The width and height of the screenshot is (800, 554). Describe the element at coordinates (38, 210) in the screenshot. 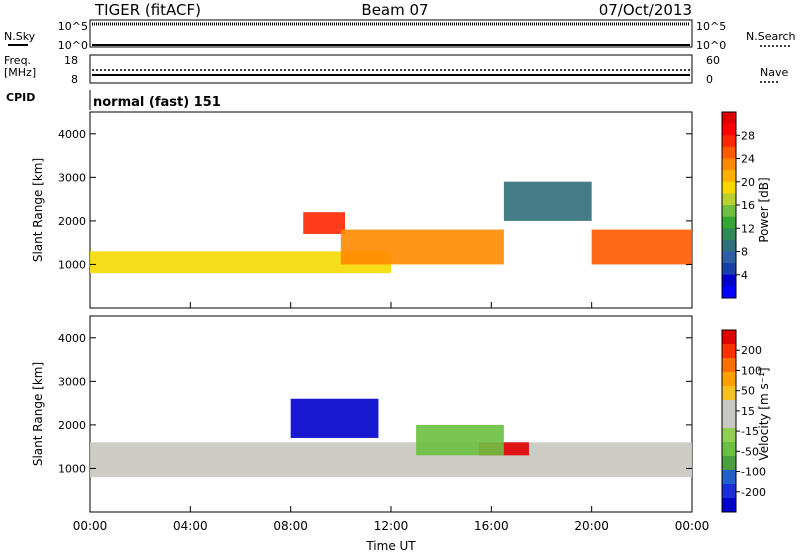

I see `power-ylabel: Slant Range [km]` at that location.